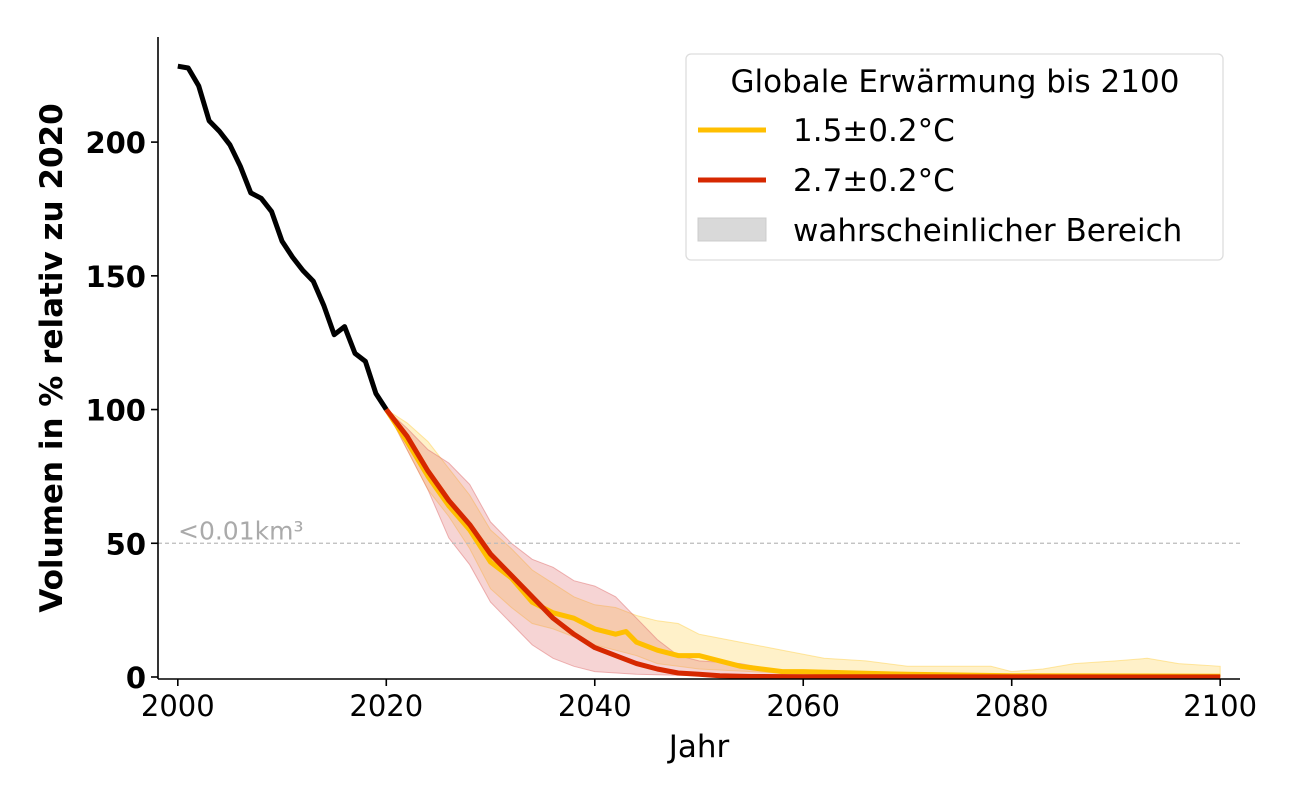 This screenshot has width=1300, height=800. I want to click on y-tick-label: 0, so click(136, 678).